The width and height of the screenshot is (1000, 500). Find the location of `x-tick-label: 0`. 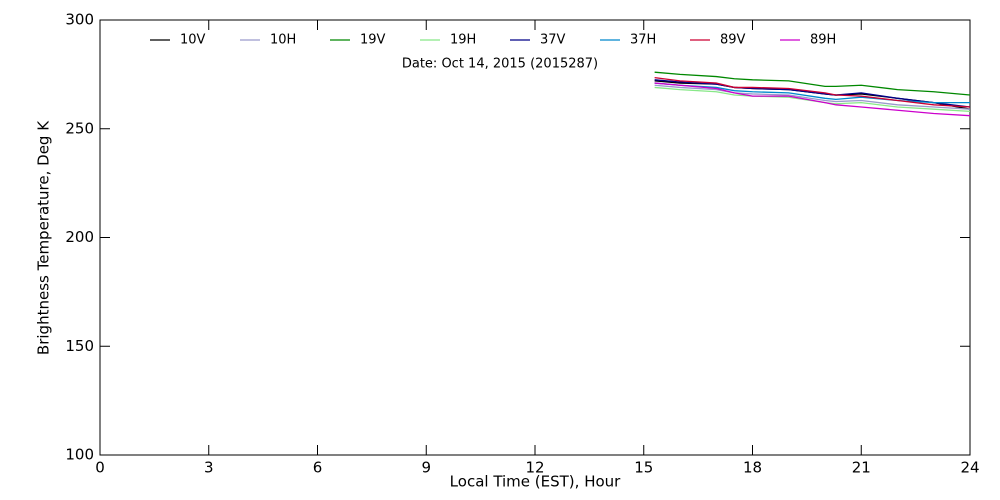

x-tick-label: 0 is located at coordinates (100, 468).